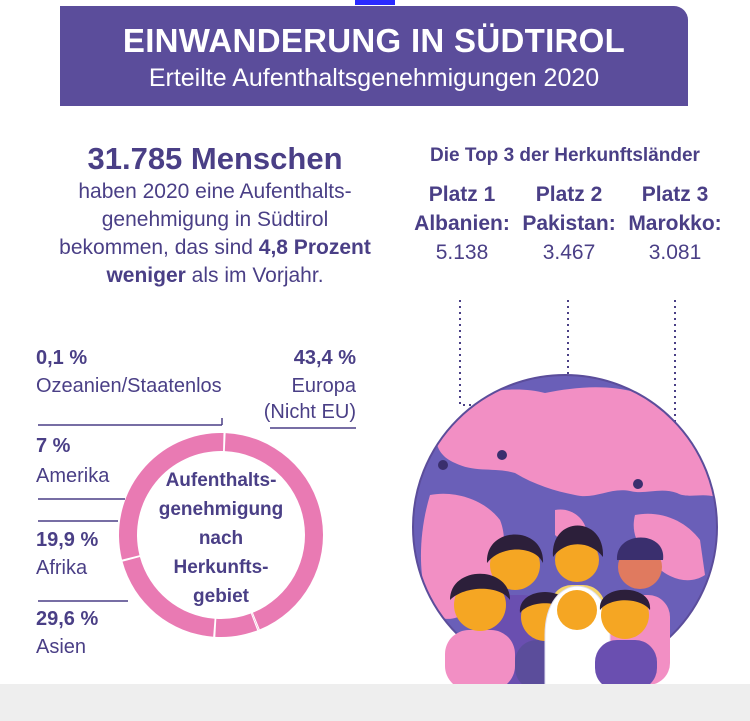  Describe the element at coordinates (675, 252) in the screenshot. I see `top3-value-3: 3.081` at that location.